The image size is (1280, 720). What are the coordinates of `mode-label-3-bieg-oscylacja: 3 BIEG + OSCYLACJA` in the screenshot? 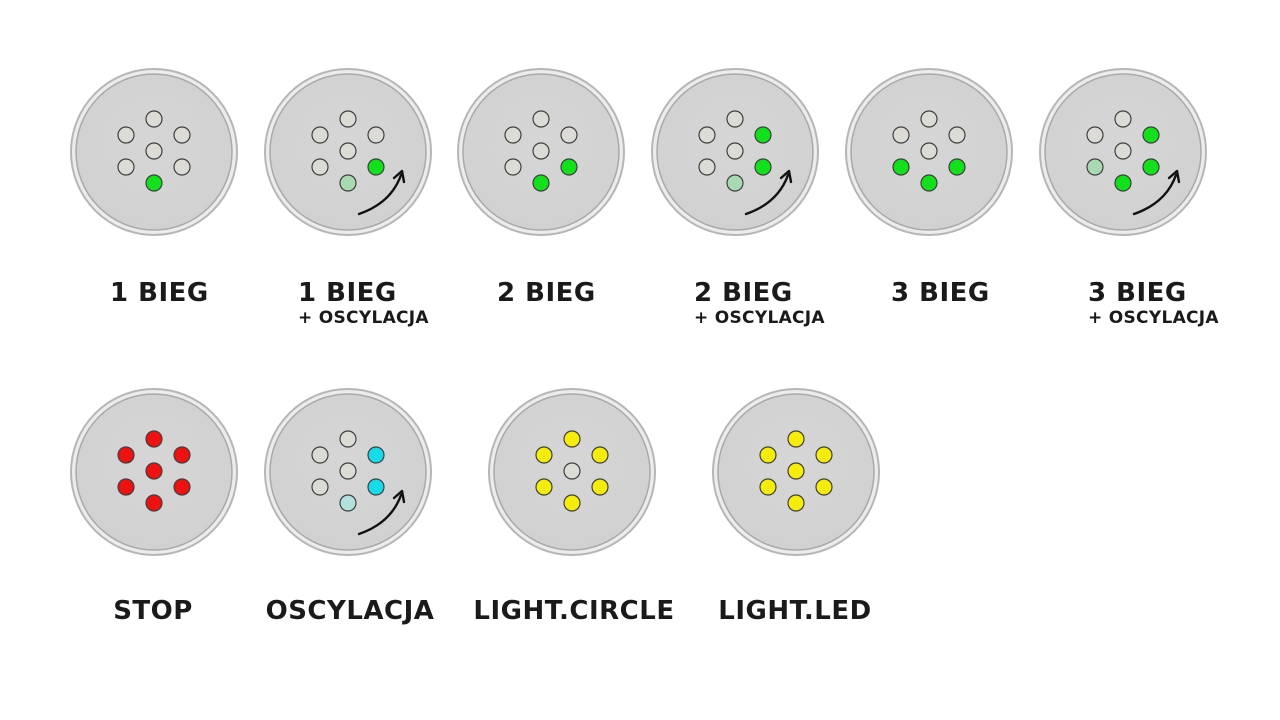 It's located at (1153, 303).